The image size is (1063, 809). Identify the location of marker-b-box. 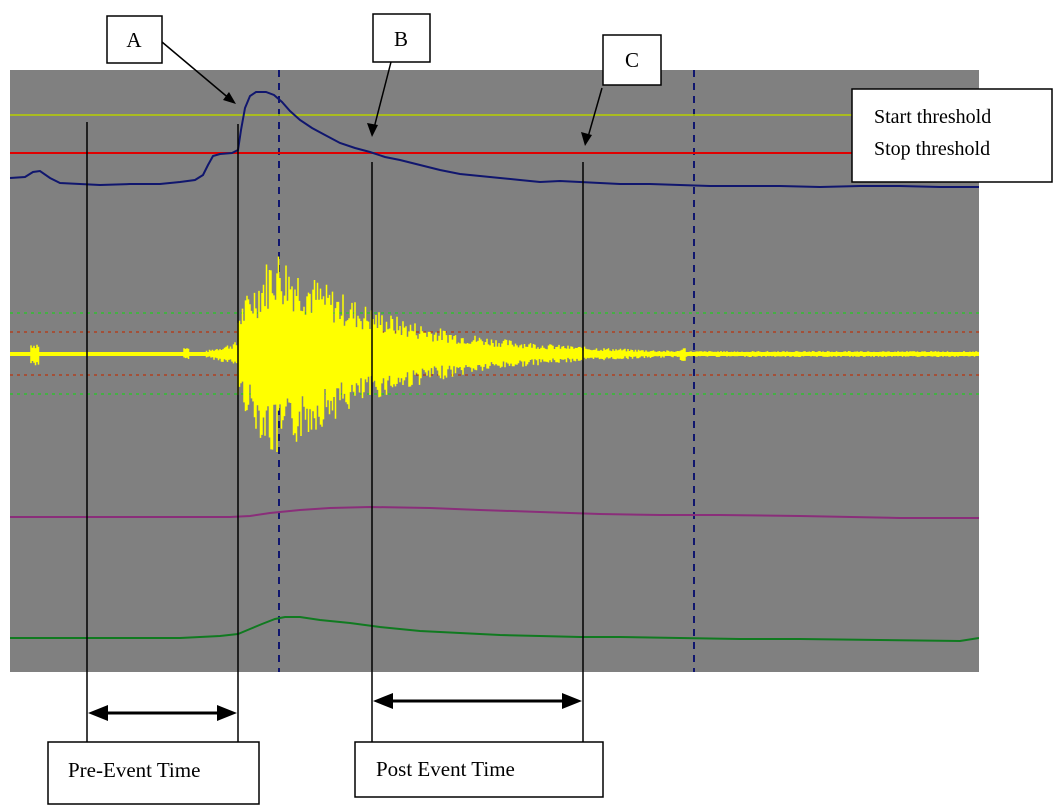
(401, 38).